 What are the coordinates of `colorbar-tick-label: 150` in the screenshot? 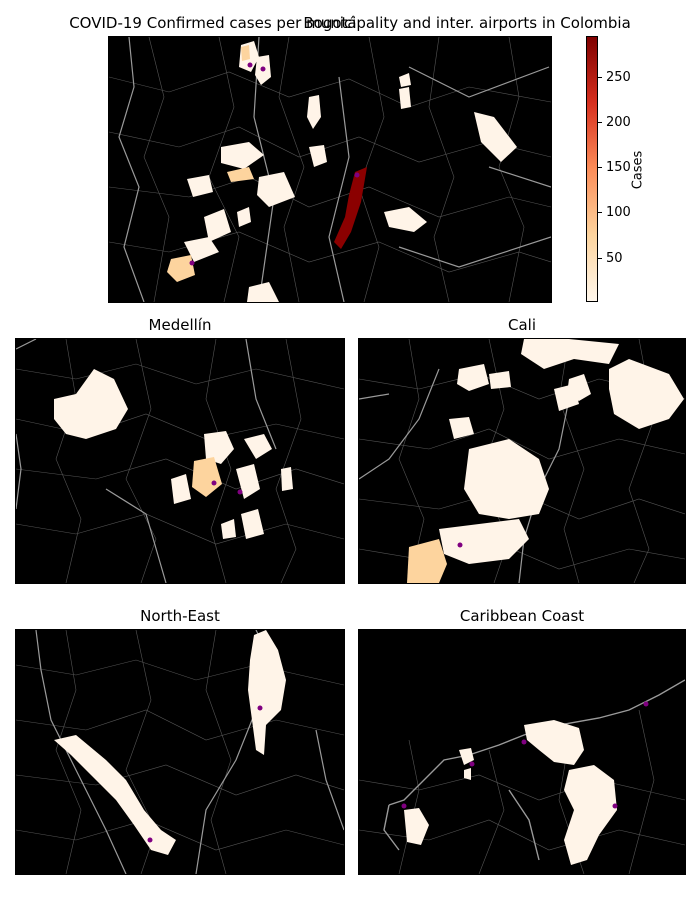 It's located at (618, 168).